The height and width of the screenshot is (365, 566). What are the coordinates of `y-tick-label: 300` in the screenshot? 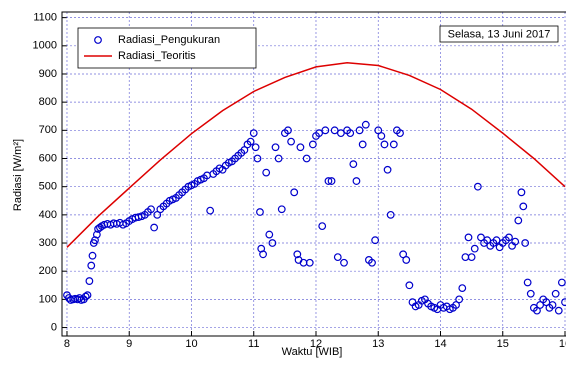 It's located at (48, 243).